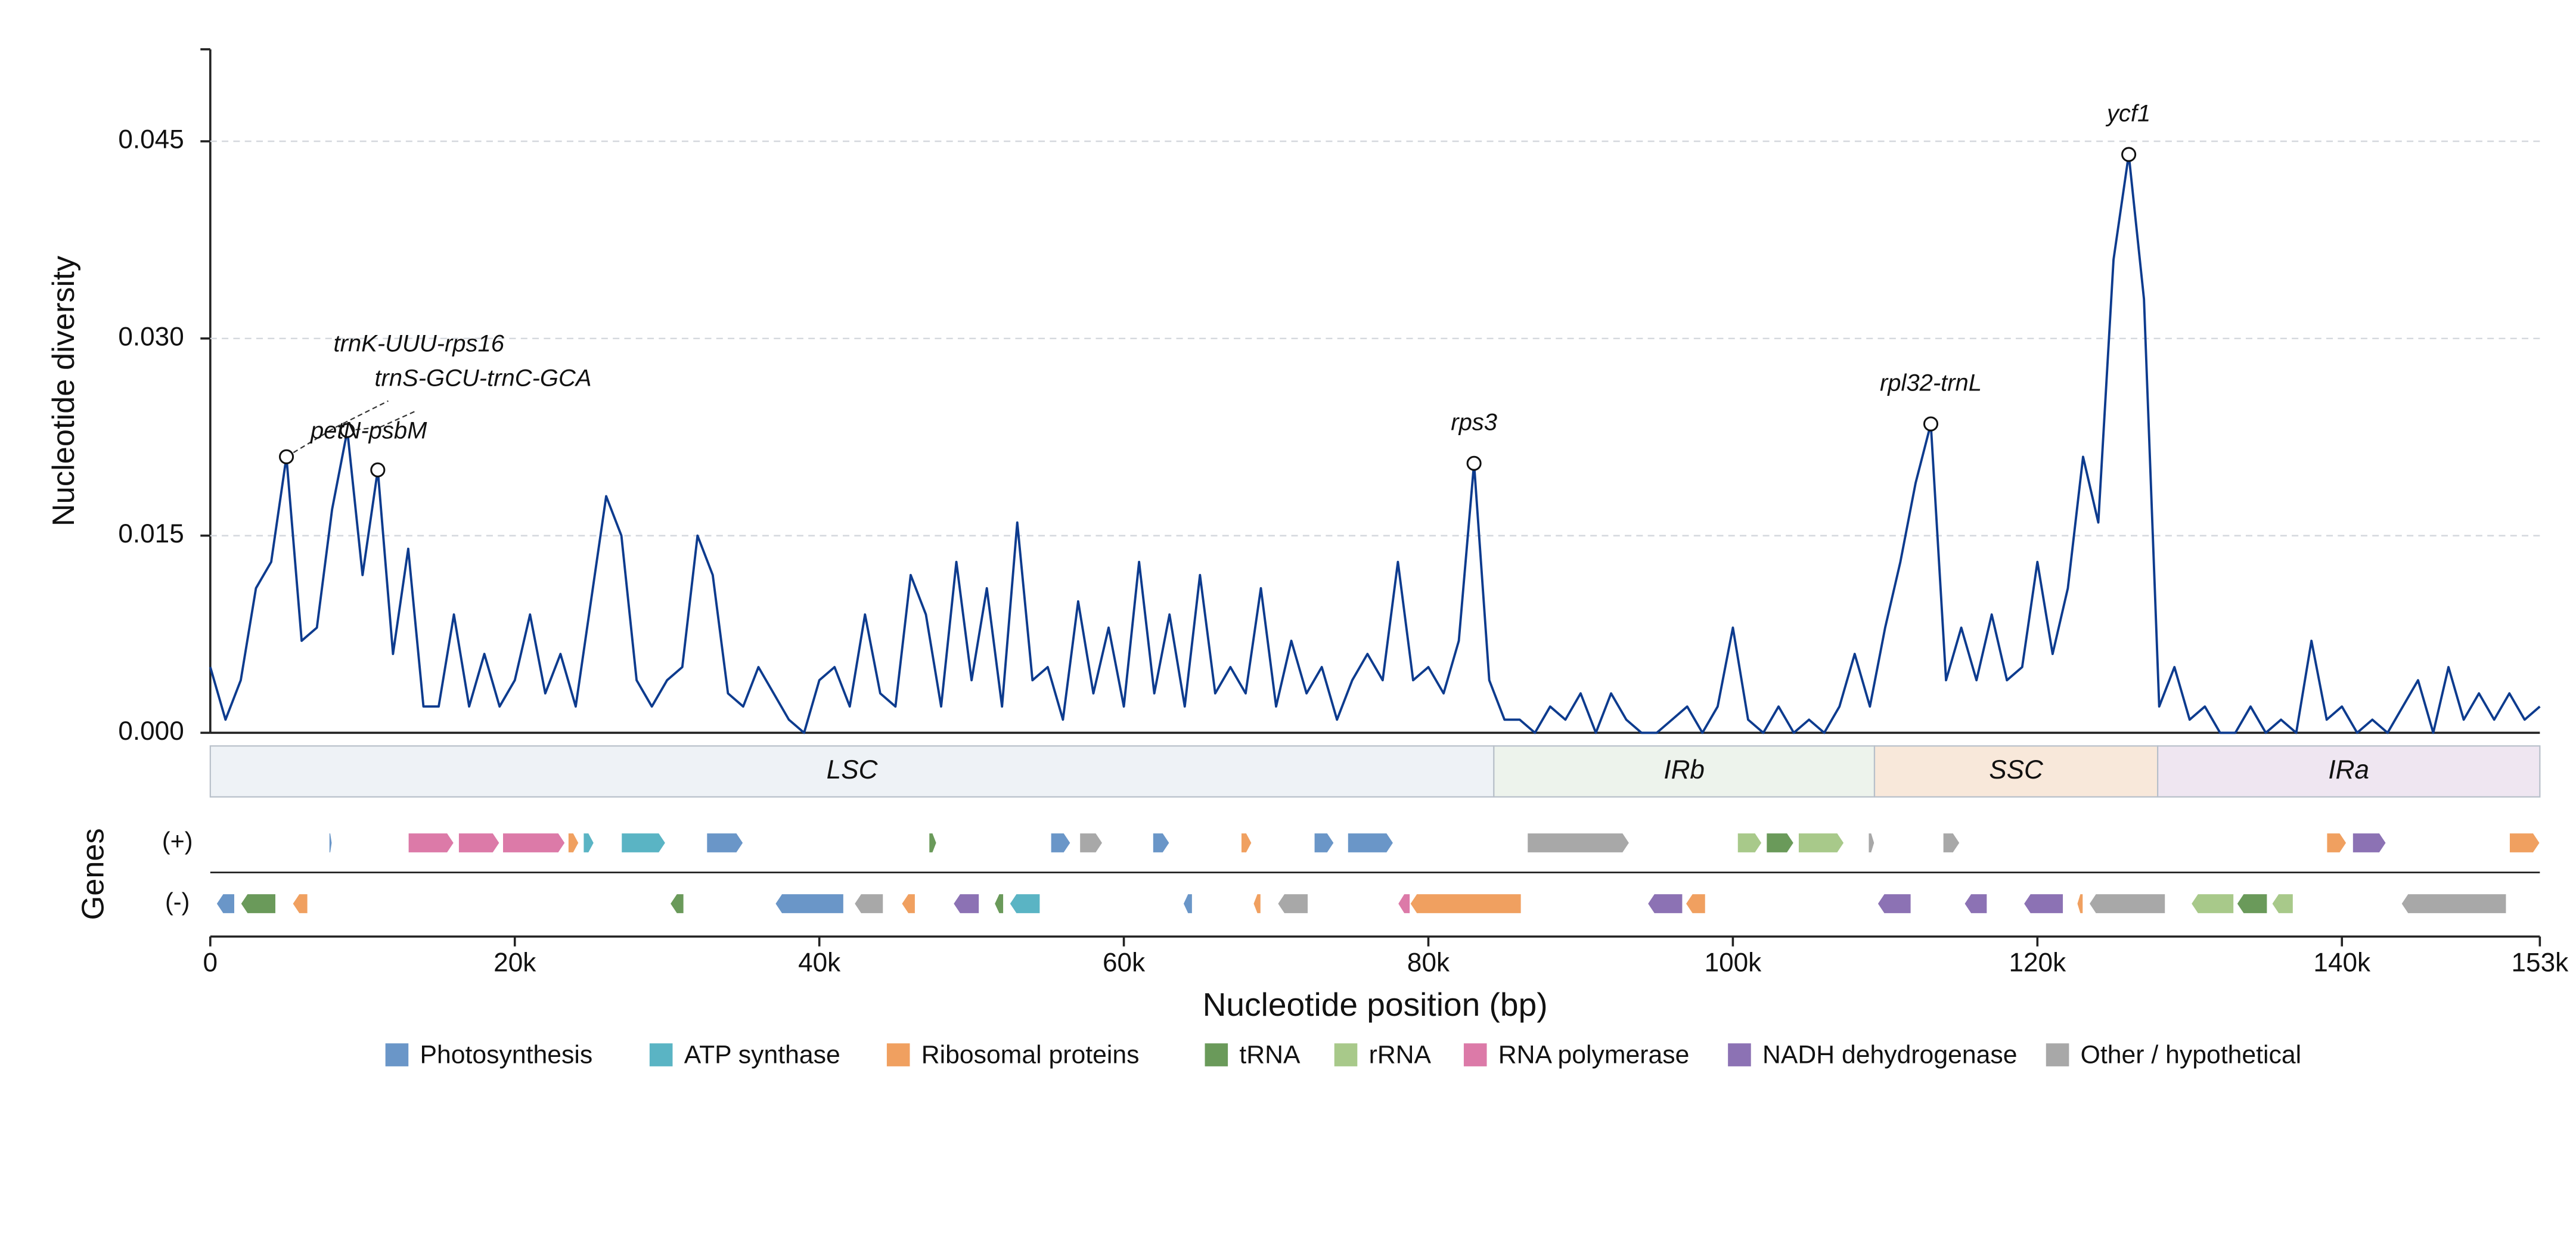 The height and width of the screenshot is (1253, 2576). Describe the element at coordinates (2191, 1055) in the screenshot. I see `legend-label: Other / hypothetical` at that location.